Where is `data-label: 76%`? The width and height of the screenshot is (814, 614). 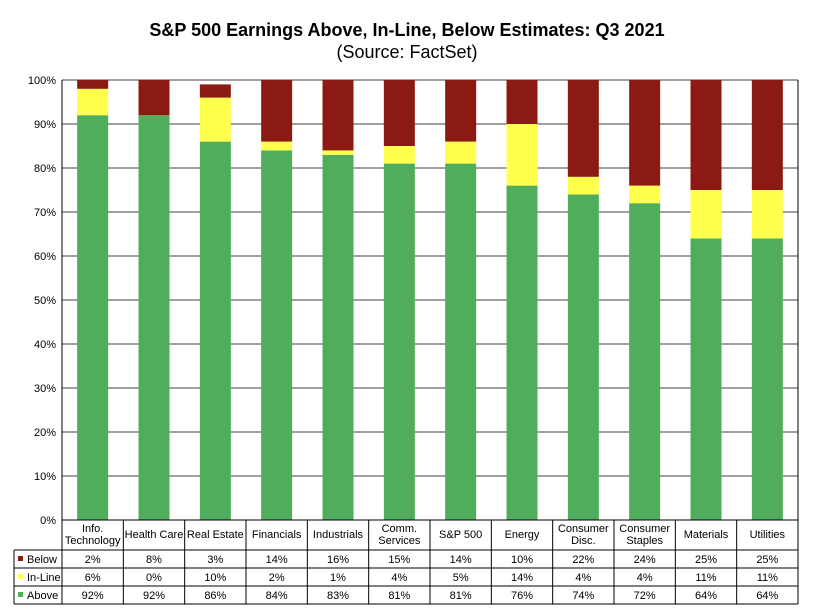 data-label: 76% is located at coordinates (522, 596).